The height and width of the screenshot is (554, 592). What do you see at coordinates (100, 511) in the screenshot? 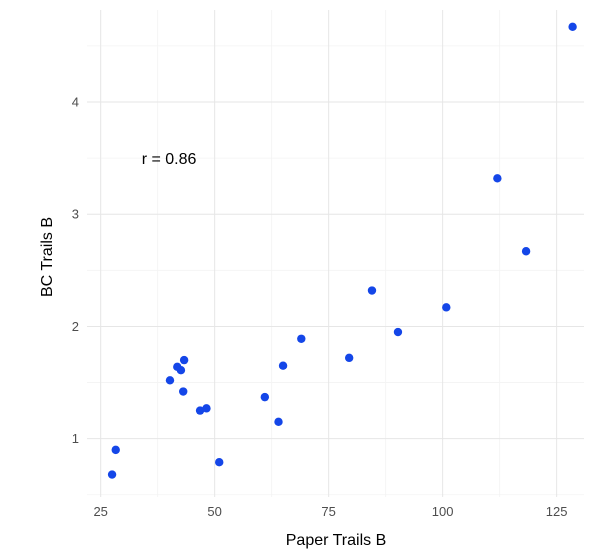
I see `x-tick-label: 25` at bounding box center [100, 511].